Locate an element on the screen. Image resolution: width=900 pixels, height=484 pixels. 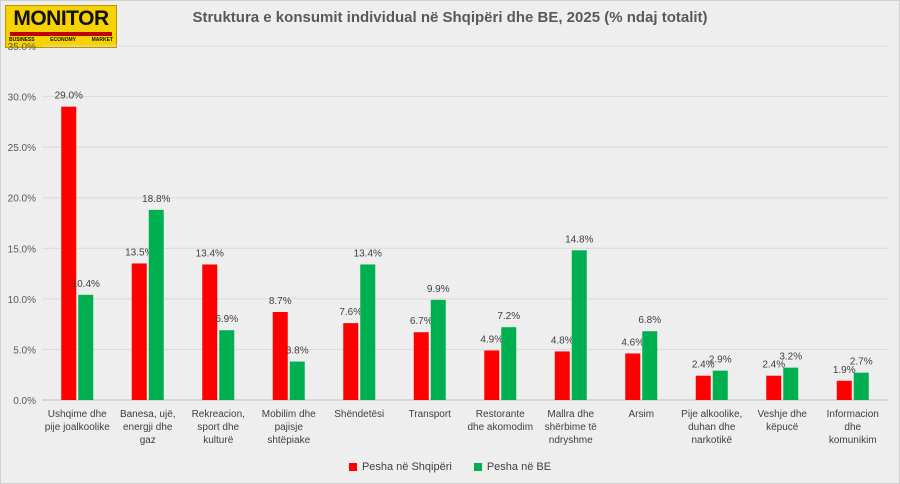
data-label-eu: 13.4% is located at coordinates (368, 253).